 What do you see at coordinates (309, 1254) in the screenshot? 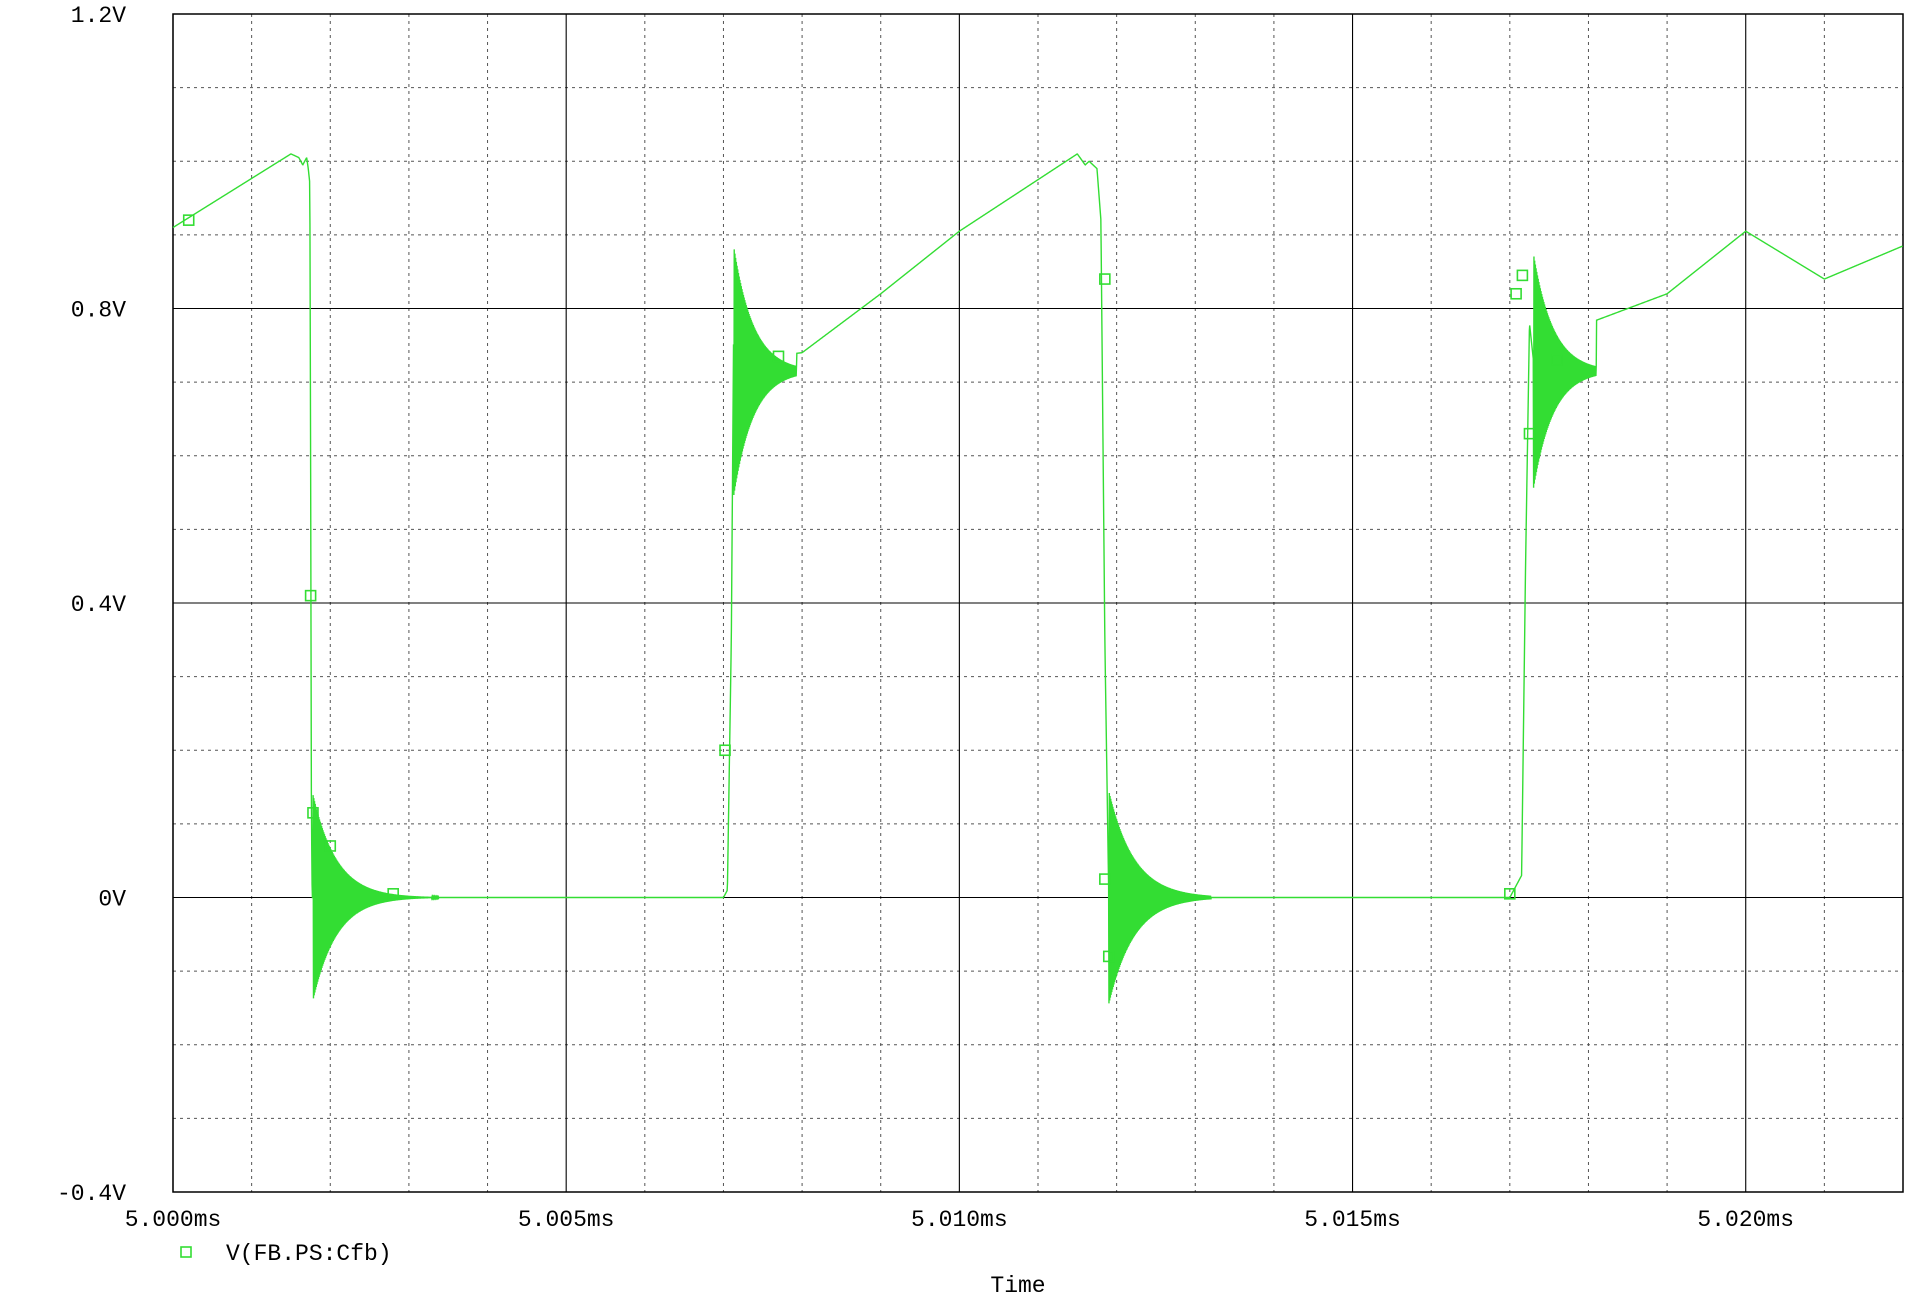
I see `legend-label: V(FB.PS:Cfb)` at bounding box center [309, 1254].